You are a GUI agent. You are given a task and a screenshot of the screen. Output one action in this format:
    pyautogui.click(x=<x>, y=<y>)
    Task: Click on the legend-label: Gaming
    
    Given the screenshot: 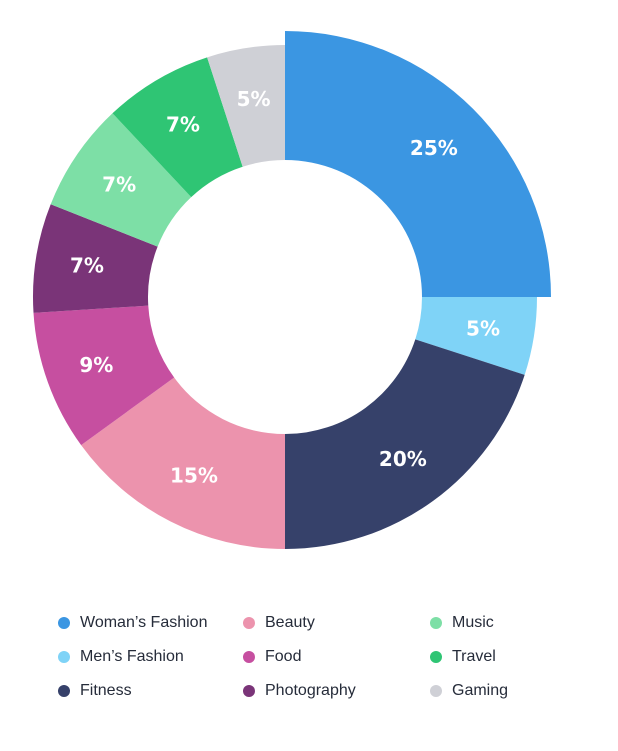 What is the action you would take?
    pyautogui.click(x=480, y=690)
    